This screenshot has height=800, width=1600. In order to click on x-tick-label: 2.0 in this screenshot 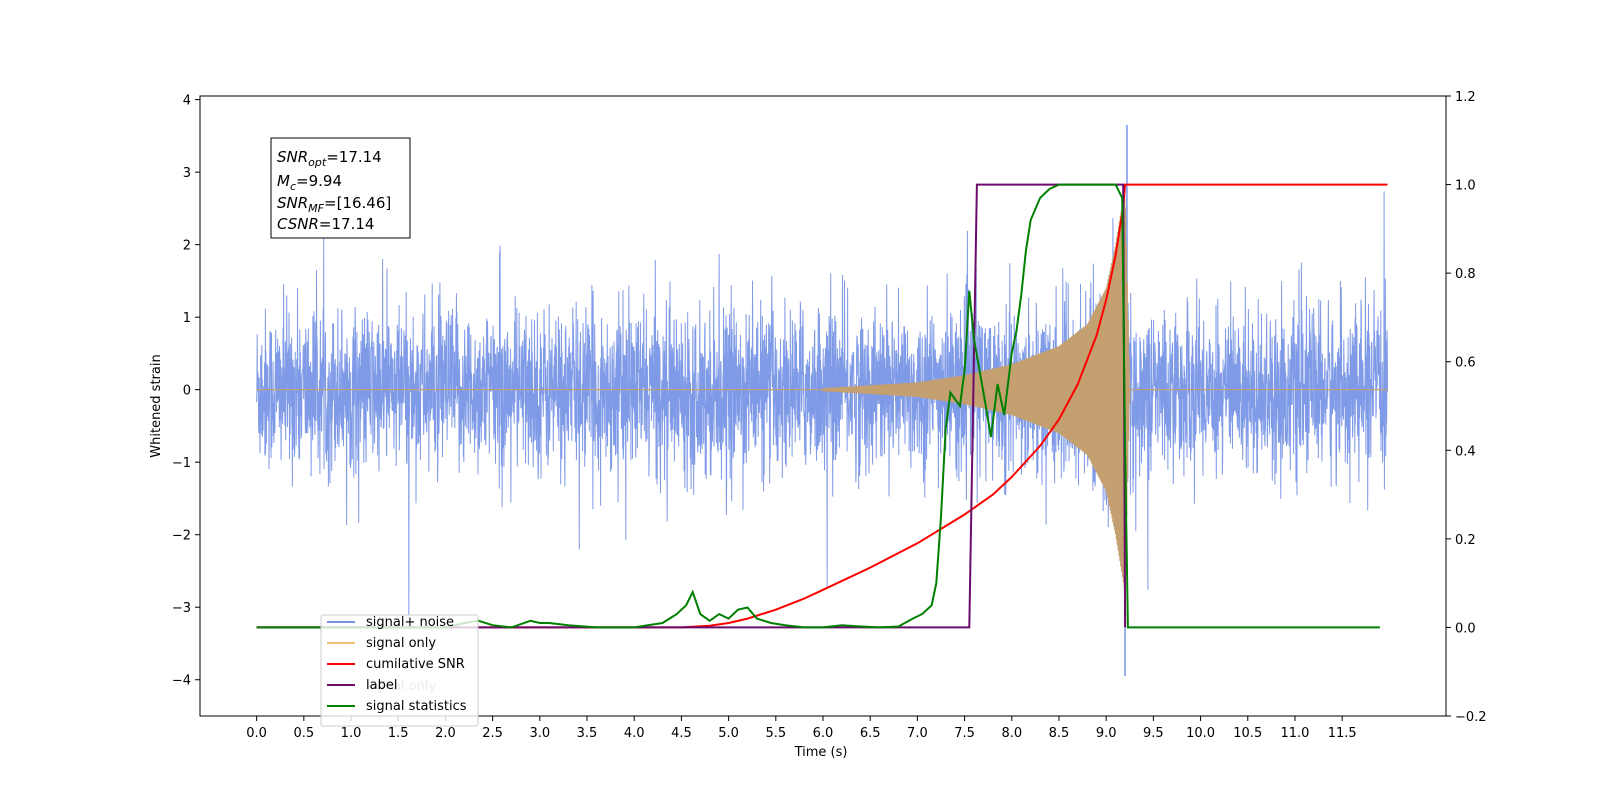, I will do `click(445, 733)`.